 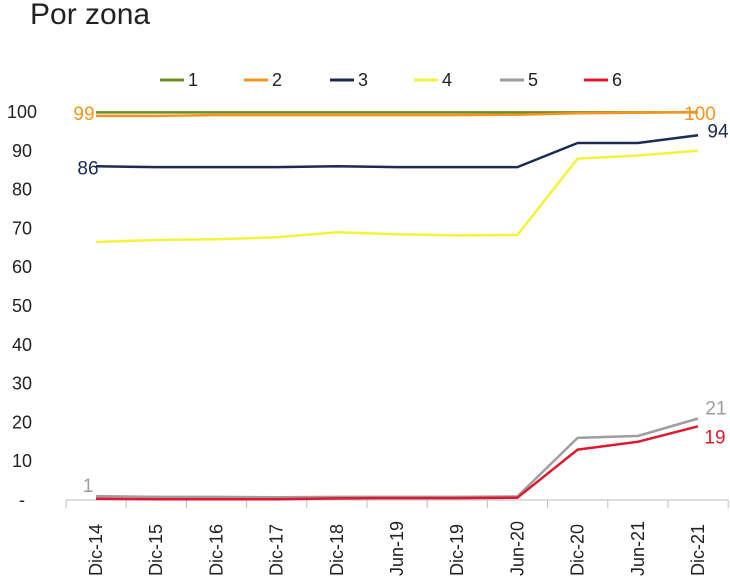 What do you see at coordinates (698, 550) in the screenshot?
I see `x-tick-label: Dic-21` at bounding box center [698, 550].